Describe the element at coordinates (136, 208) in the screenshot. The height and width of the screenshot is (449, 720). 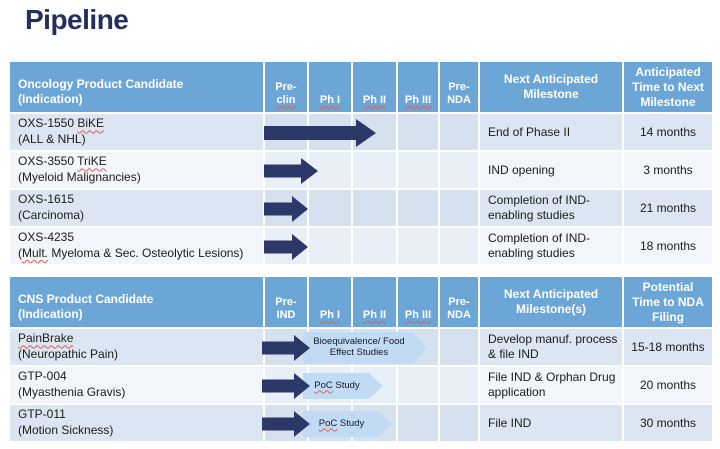
I see `product-cell: OXS-1615 (Carcinoma)` at that location.